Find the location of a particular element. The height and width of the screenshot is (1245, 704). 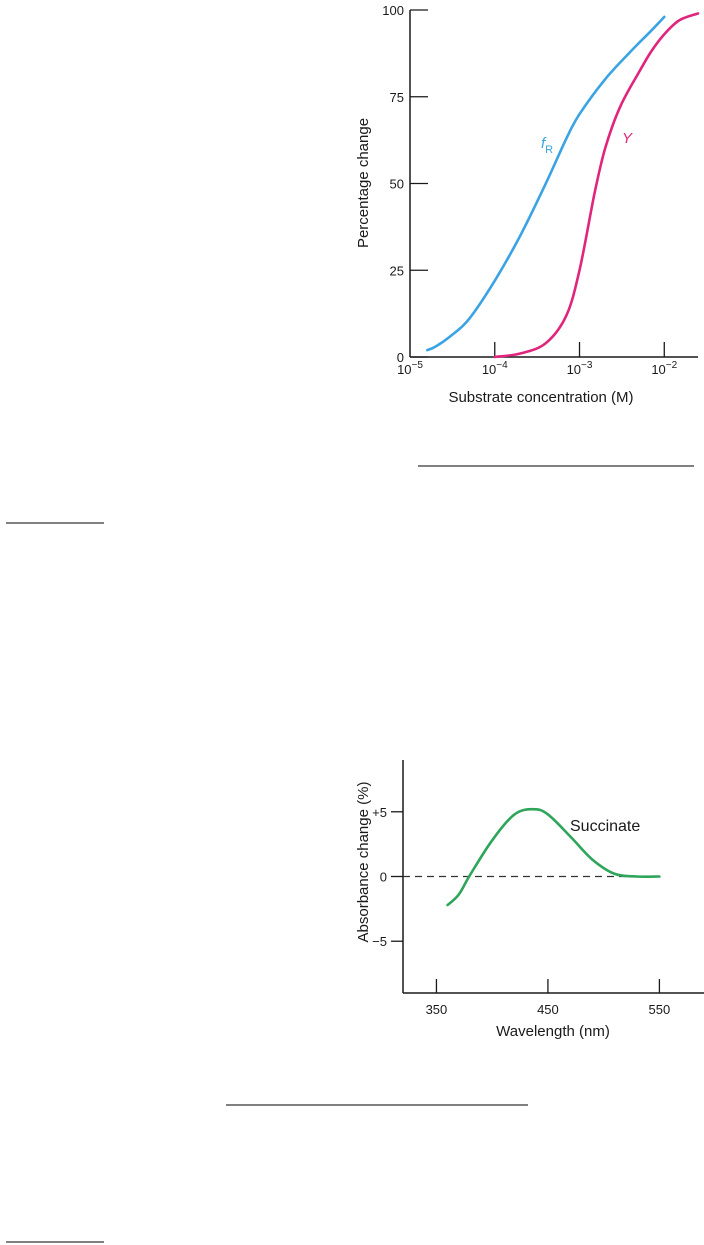

y-tick-label: −5 is located at coordinates (379, 941).